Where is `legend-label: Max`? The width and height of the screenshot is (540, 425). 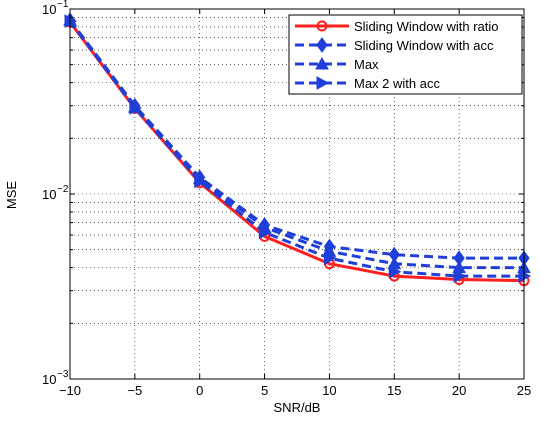 legend-label: Max is located at coordinates (366, 64).